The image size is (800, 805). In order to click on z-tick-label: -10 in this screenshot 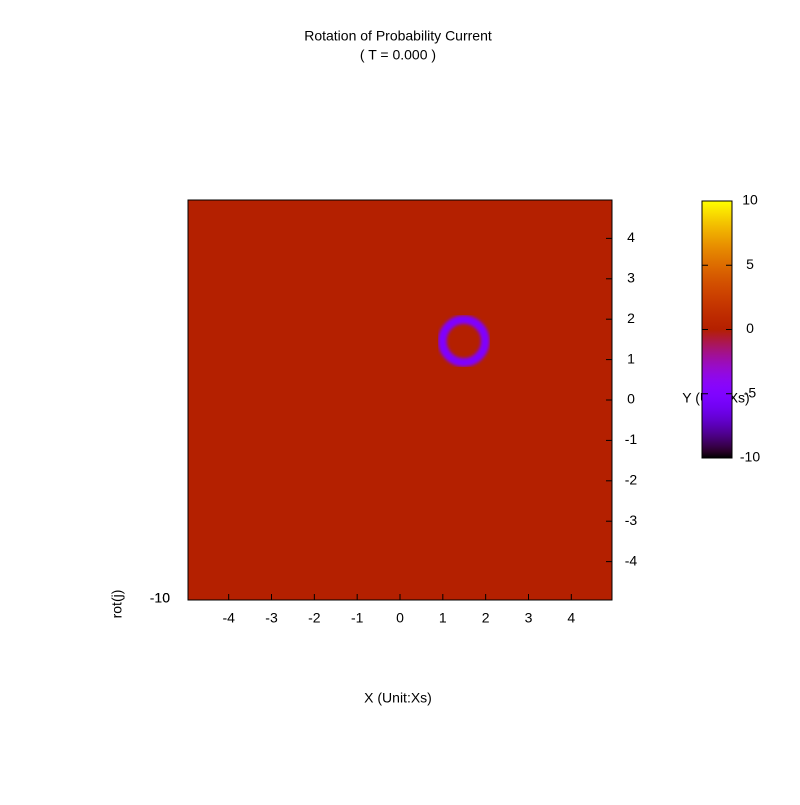, I will do `click(160, 598)`.